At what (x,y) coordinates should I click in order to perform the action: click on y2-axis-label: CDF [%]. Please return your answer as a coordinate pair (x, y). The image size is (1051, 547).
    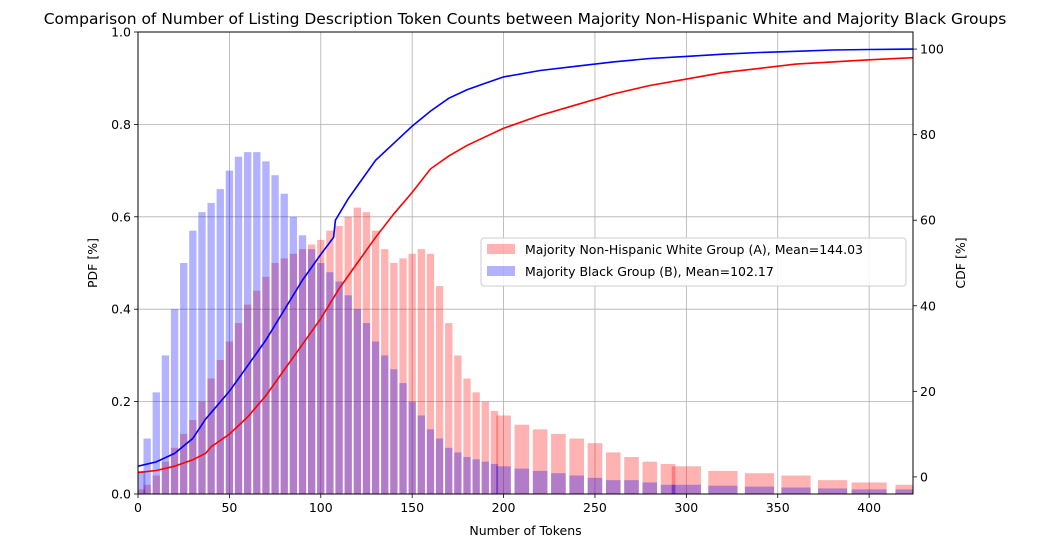
    Looking at the image, I should click on (960, 262).